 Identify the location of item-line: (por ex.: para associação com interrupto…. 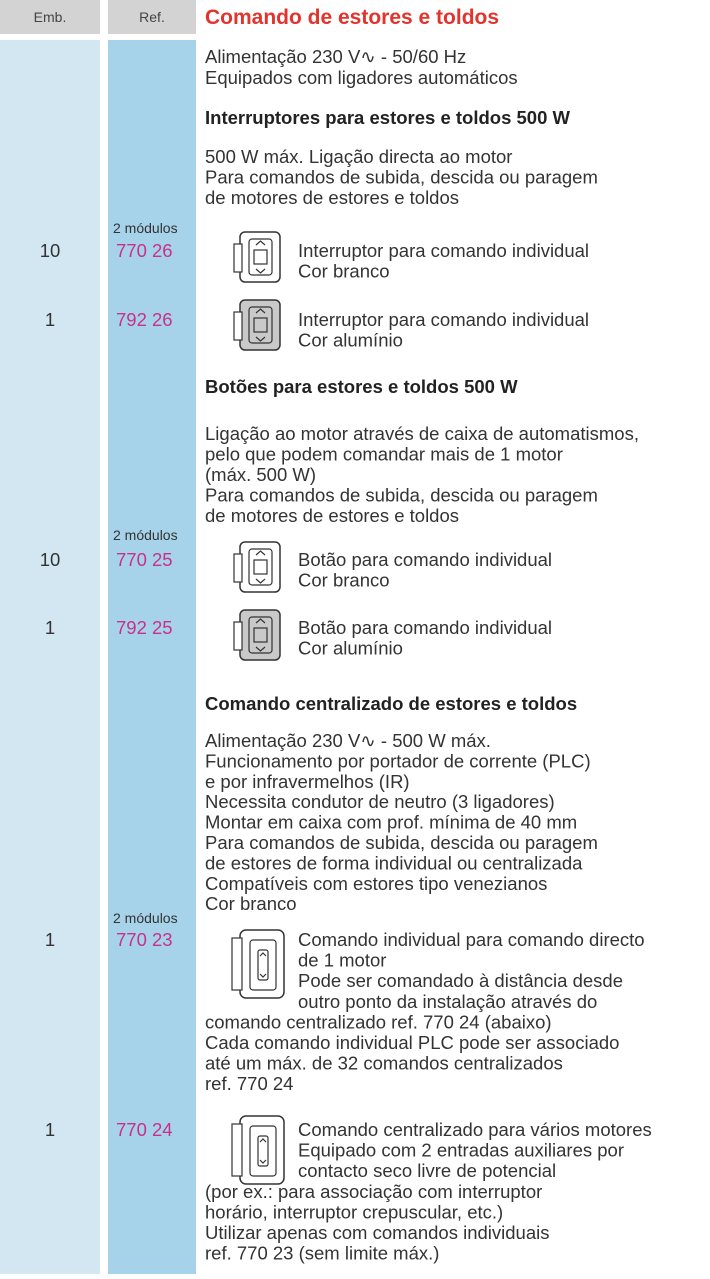
(373, 1191).